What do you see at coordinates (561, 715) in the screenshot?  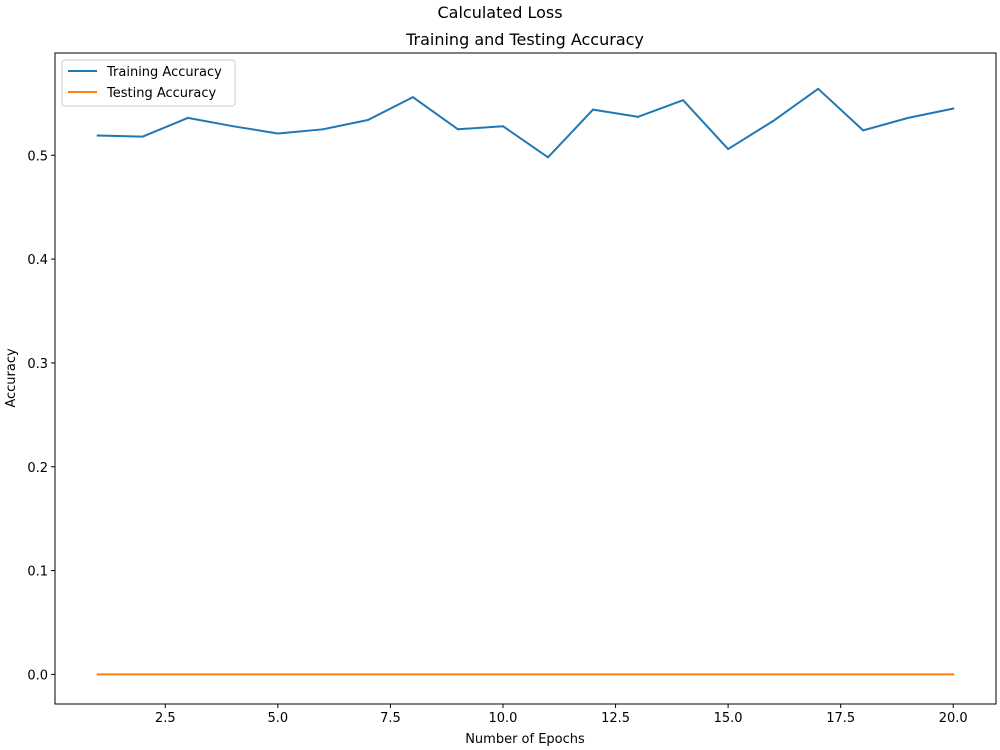 I see `x-axis-ticks: 2.5 5.0 7.5 10.0 12.5 15.0 17.5 20.0` at bounding box center [561, 715].